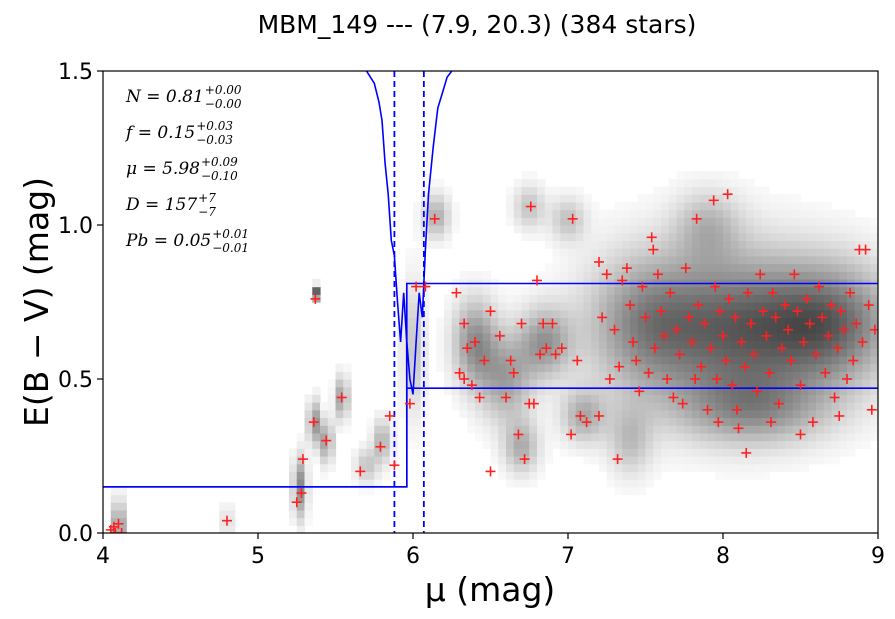 The image size is (895, 619). Describe the element at coordinates (409, 233) in the screenshot. I see `likelihood-curve` at that location.